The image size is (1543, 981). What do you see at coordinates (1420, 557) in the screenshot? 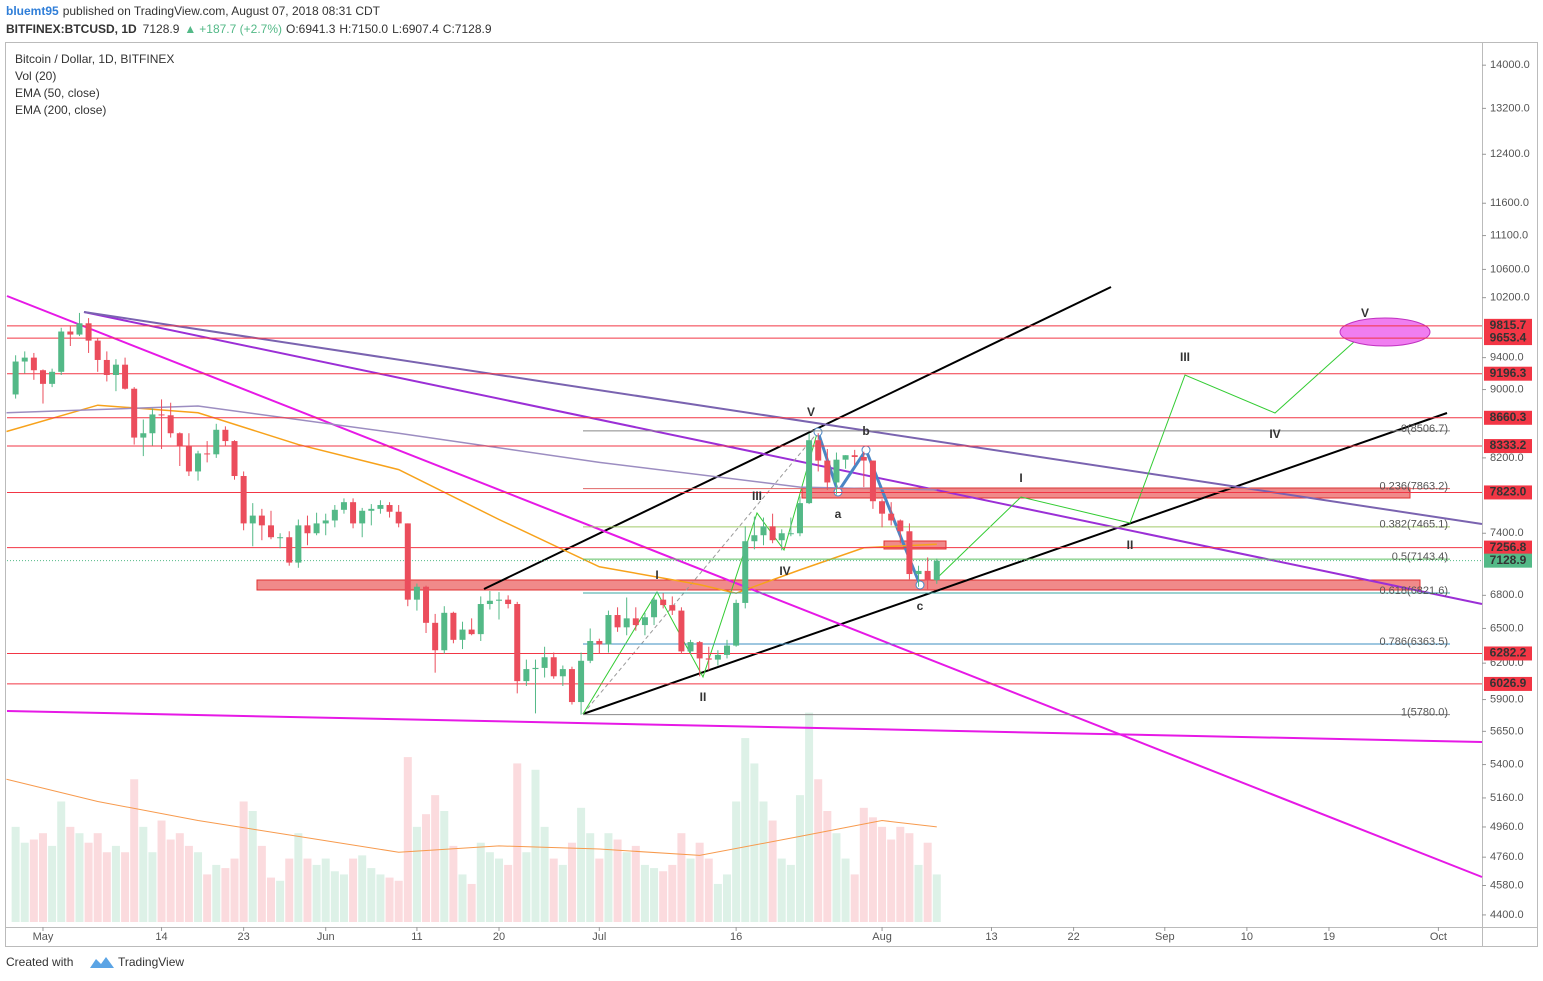
I see `fib-label: 0.5(7143.4)` at bounding box center [1420, 557].